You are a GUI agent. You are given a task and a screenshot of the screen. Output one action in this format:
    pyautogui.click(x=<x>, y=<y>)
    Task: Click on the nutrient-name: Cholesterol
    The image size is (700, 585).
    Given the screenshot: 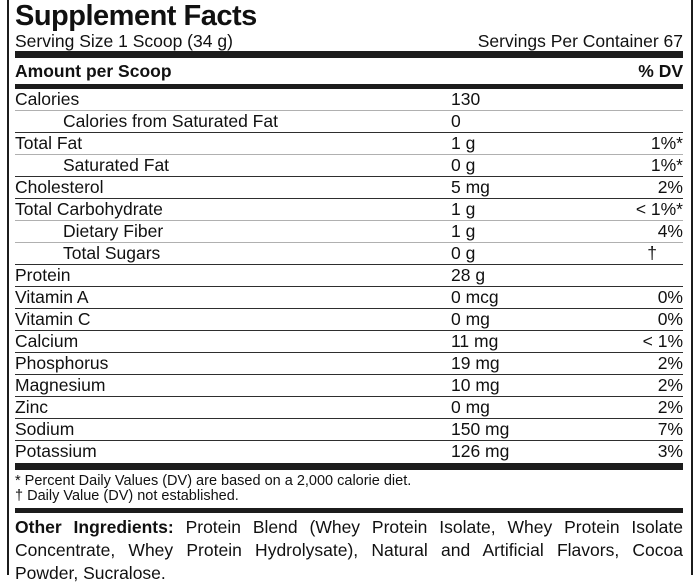 What is the action you would take?
    pyautogui.click(x=59, y=187)
    